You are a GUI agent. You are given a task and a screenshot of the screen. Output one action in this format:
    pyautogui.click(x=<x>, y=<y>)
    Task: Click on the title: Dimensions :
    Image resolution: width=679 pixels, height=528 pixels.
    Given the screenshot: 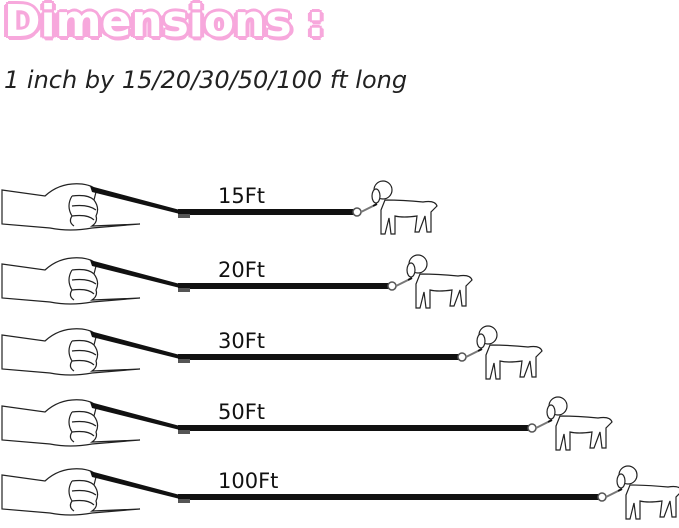 What is the action you would take?
    pyautogui.click(x=164, y=23)
    